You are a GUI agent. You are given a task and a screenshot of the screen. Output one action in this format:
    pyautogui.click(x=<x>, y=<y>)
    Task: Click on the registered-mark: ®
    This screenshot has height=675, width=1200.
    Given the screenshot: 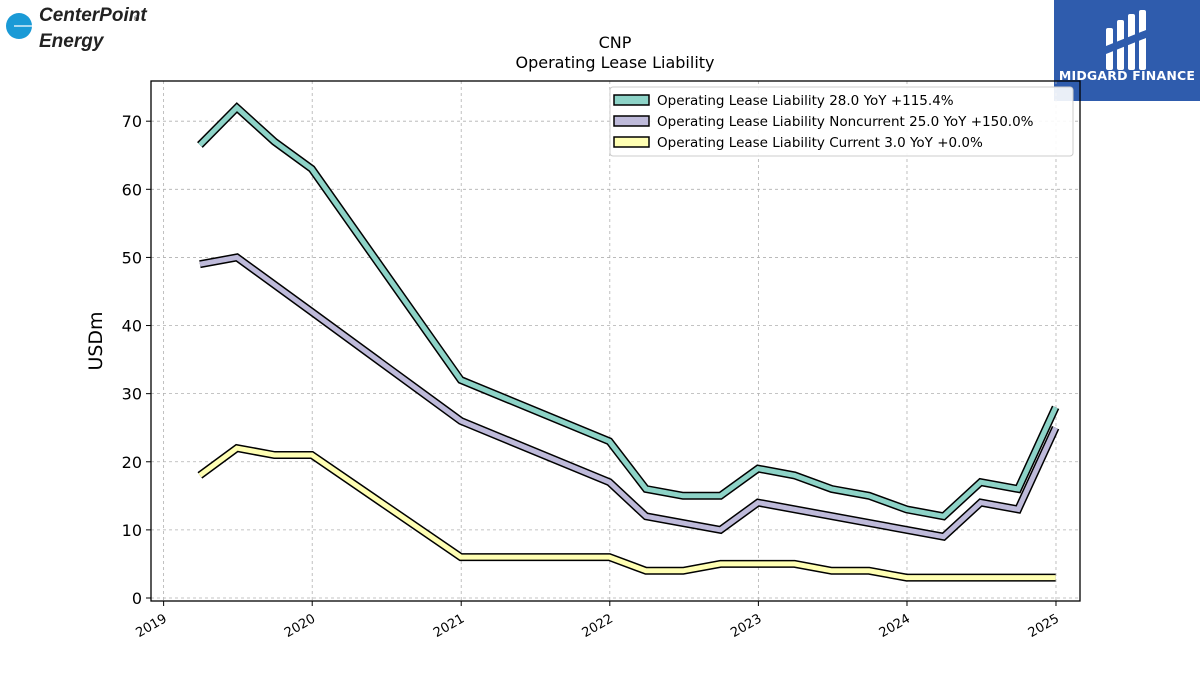 What is the action you would take?
    pyautogui.click(x=136, y=19)
    